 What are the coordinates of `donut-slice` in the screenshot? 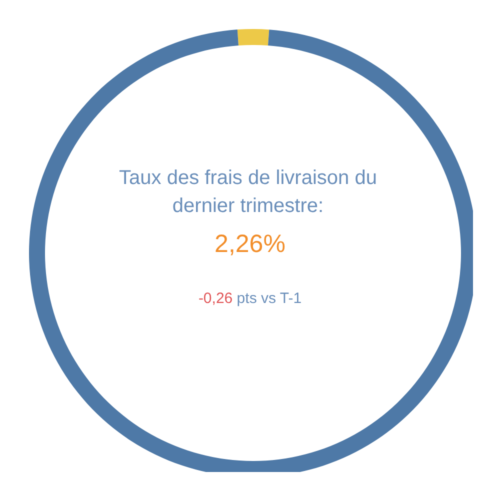 It's located at (253, 37).